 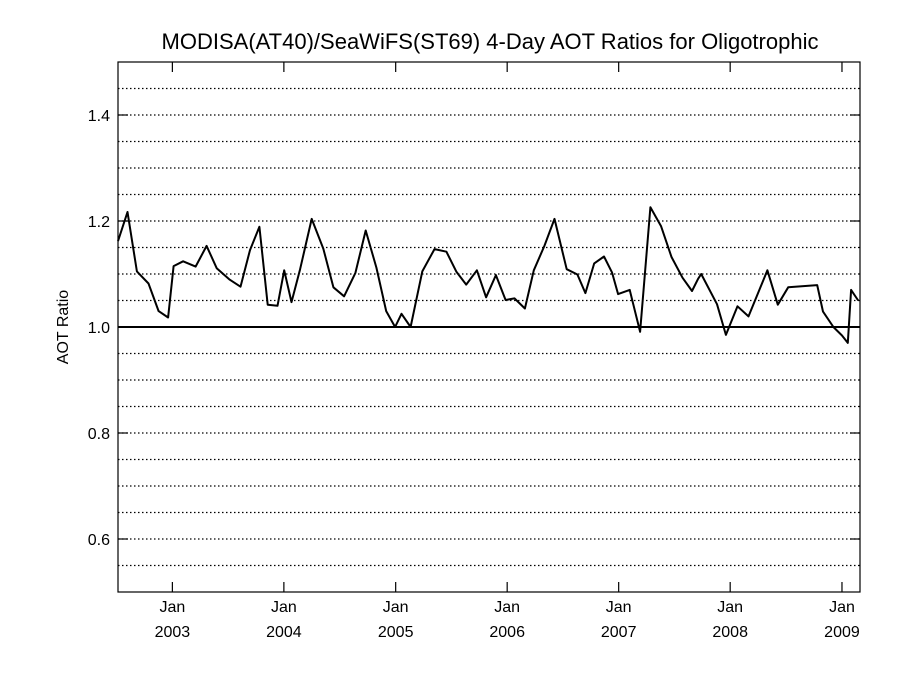 I want to click on y-tick-label: 0.6, so click(x=99, y=540).